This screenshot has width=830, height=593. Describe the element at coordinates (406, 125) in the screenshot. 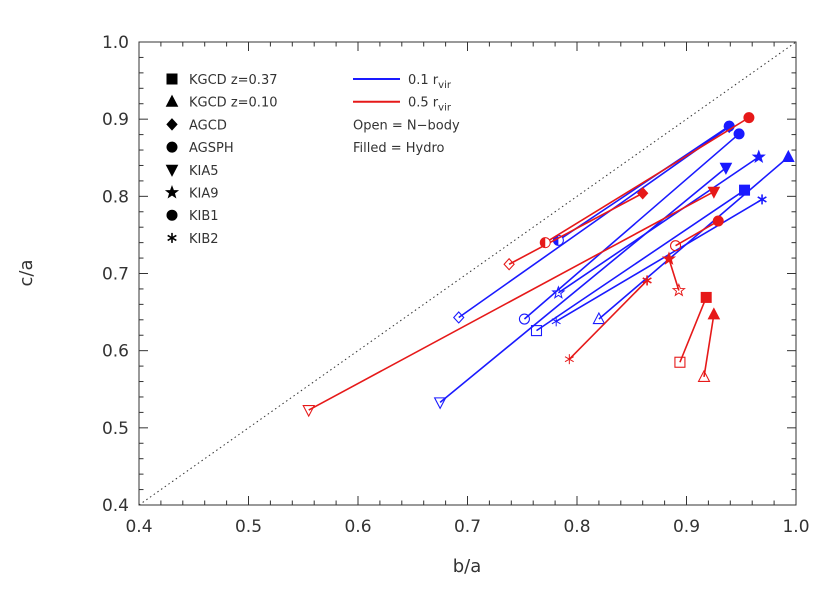

I see `legend-note-0: Open = N−body` at that location.